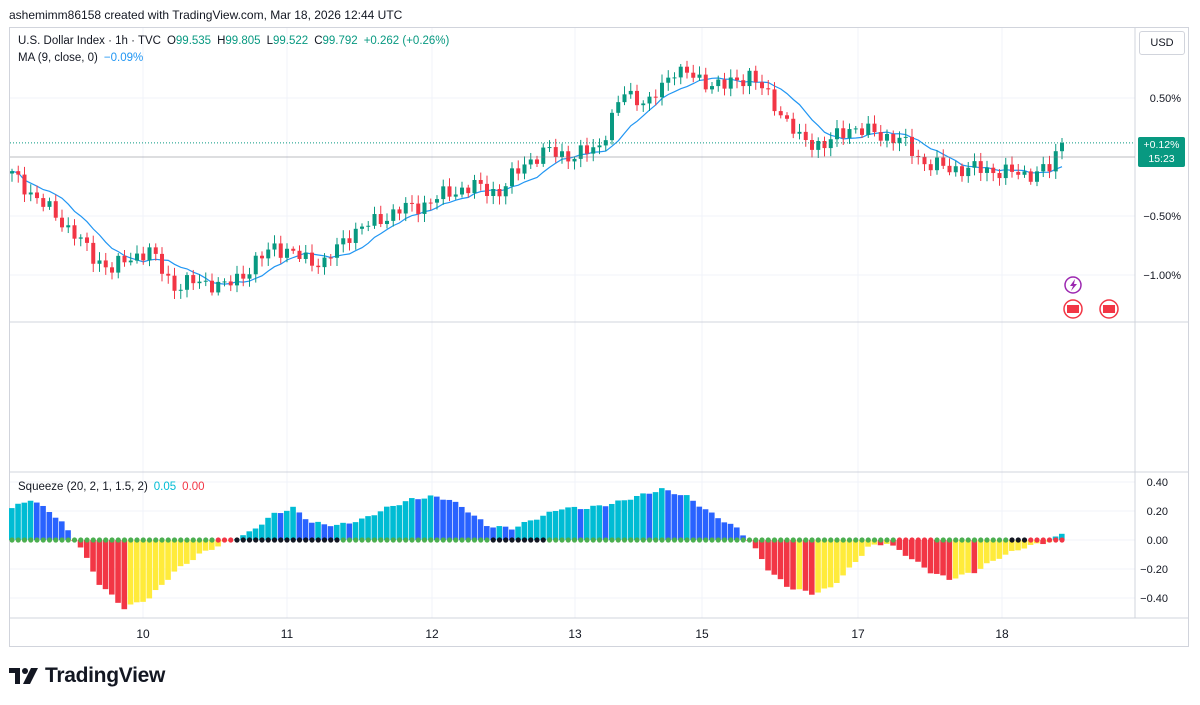 The height and width of the screenshot is (705, 1200). What do you see at coordinates (87, 676) in the screenshot?
I see `footer-brand: TradingView` at bounding box center [87, 676].